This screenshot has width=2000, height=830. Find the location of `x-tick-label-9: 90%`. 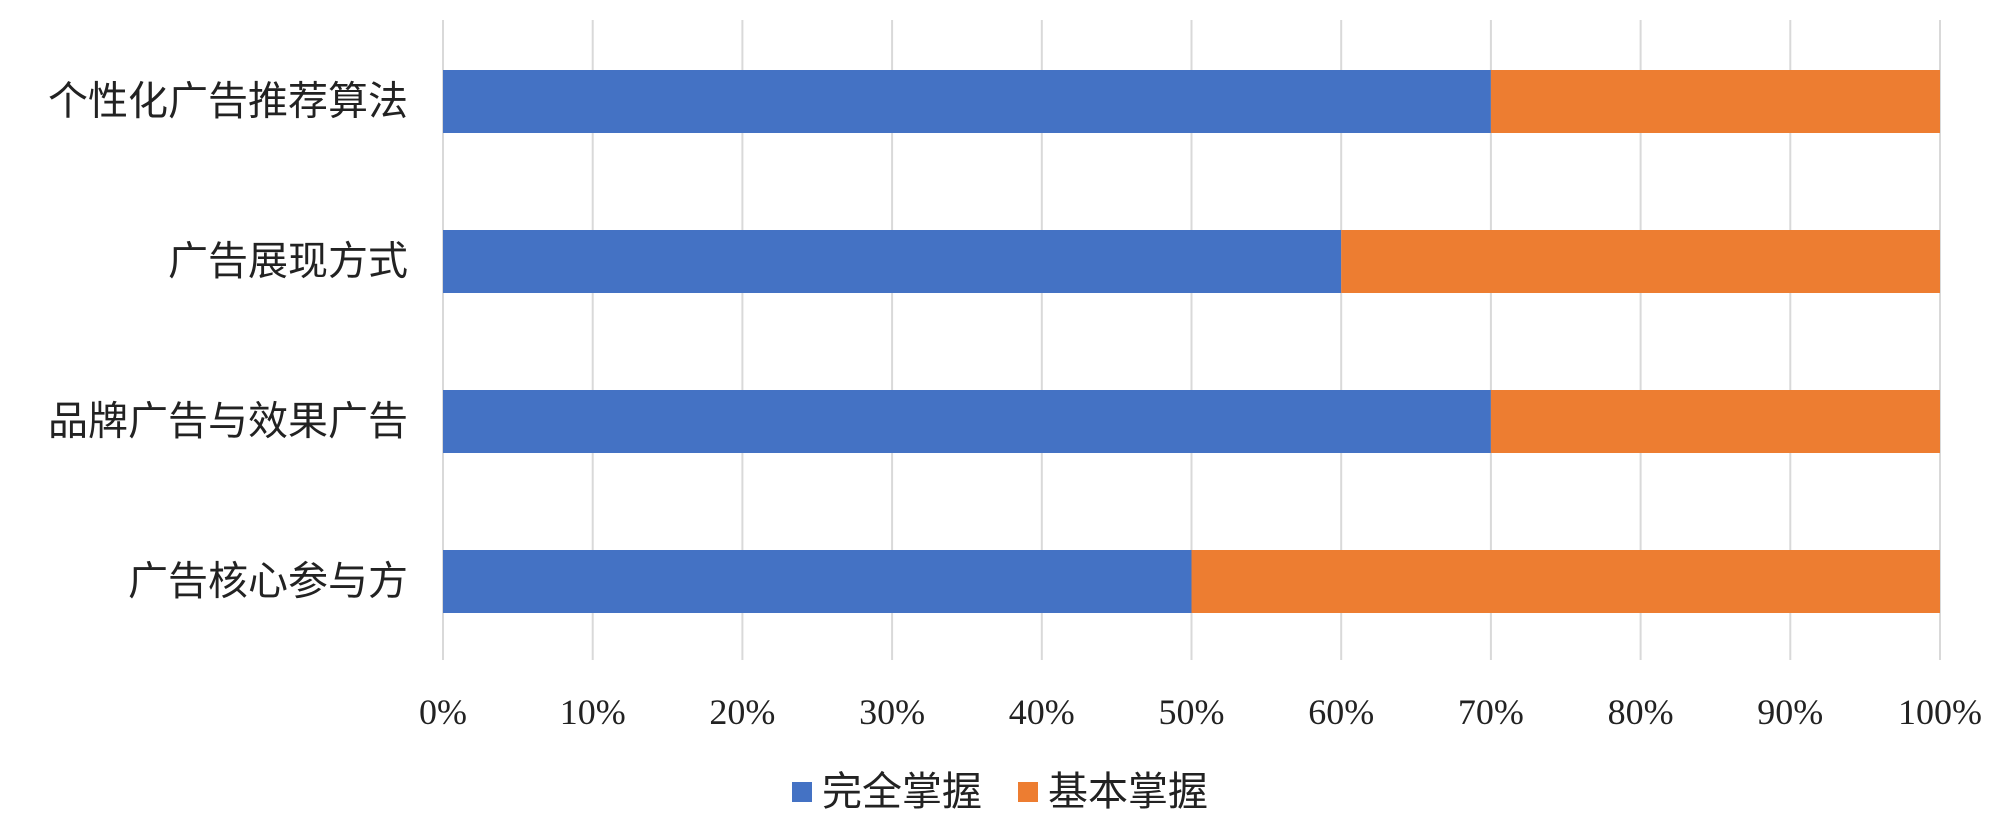

x-tick-label-9: 90% is located at coordinates (1790, 712).